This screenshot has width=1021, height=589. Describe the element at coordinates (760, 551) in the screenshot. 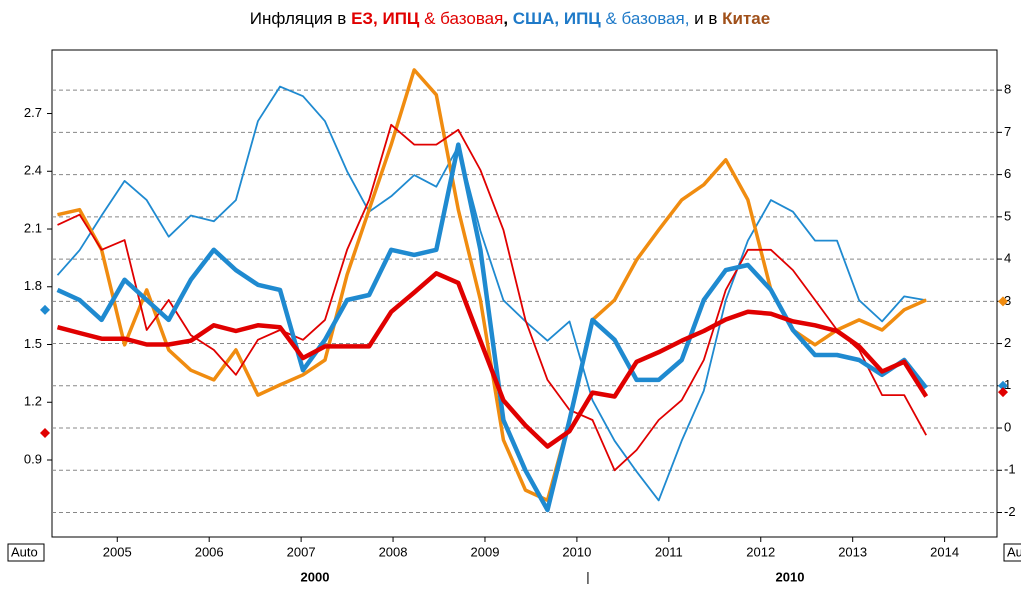

I see `x-tick-label: 2012` at that location.